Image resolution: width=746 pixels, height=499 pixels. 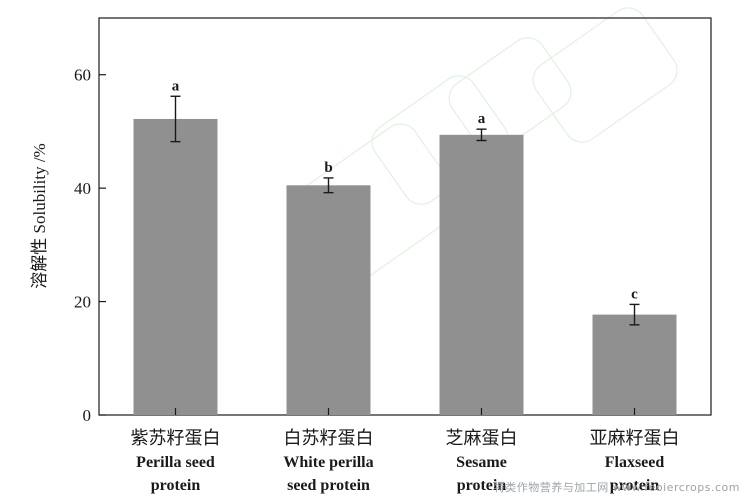 I want to click on x-tick-label: 芝麻蛋白, so click(x=482, y=438).